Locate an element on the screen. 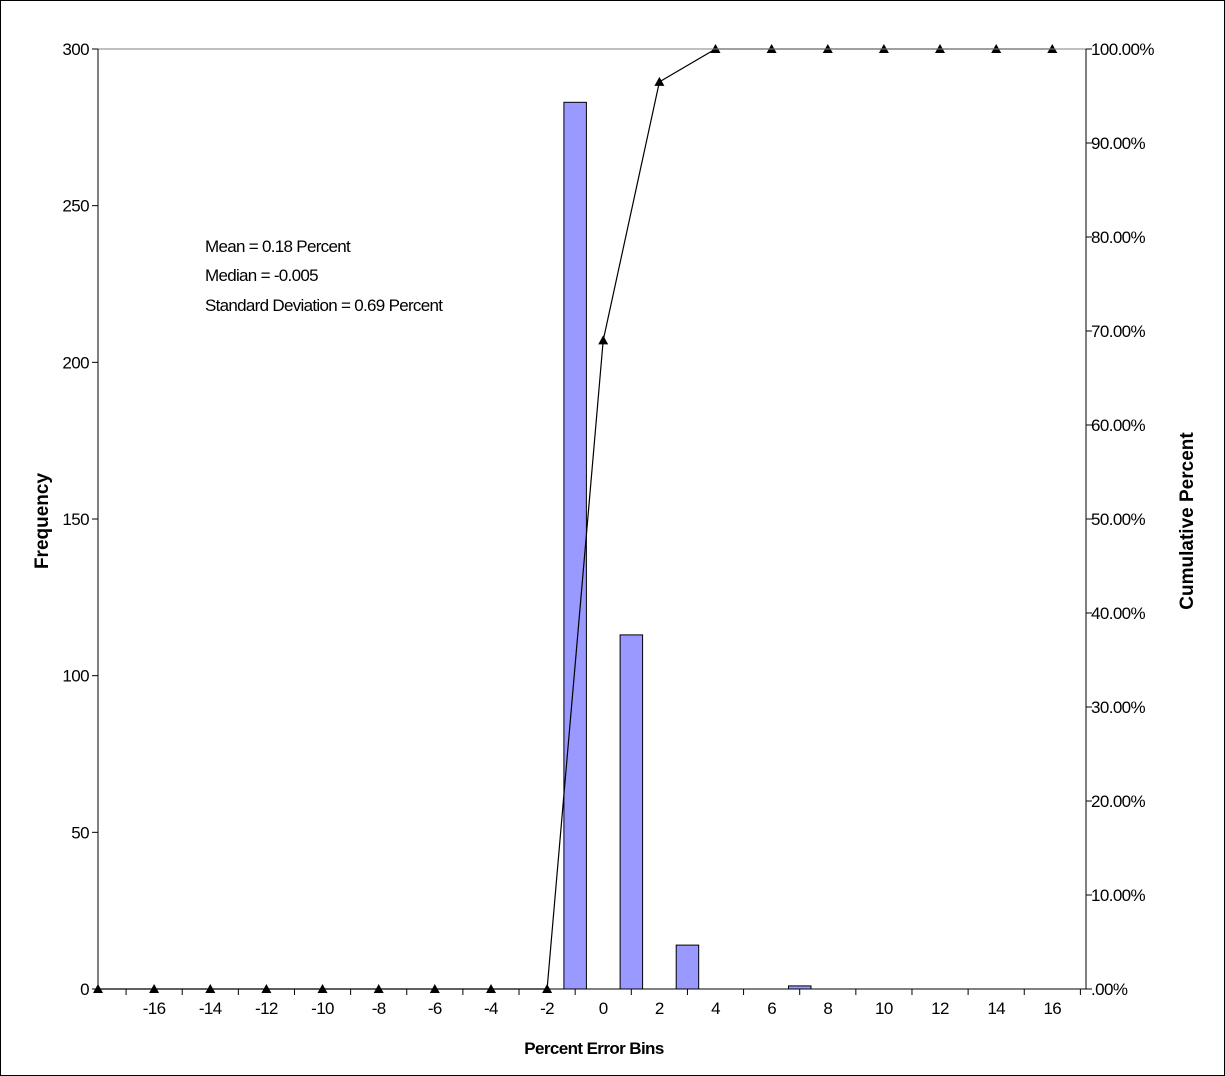 The image size is (1225, 1076). right-tick-label-5: 50.00% is located at coordinates (1118, 519).